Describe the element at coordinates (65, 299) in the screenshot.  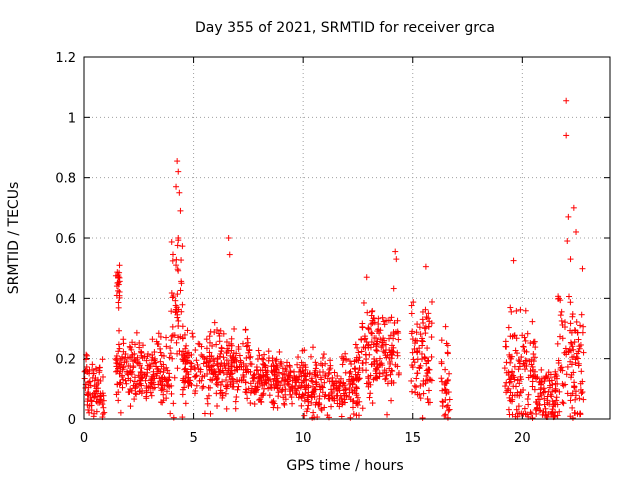
I see `y-tick-label: 0.4` at that location.